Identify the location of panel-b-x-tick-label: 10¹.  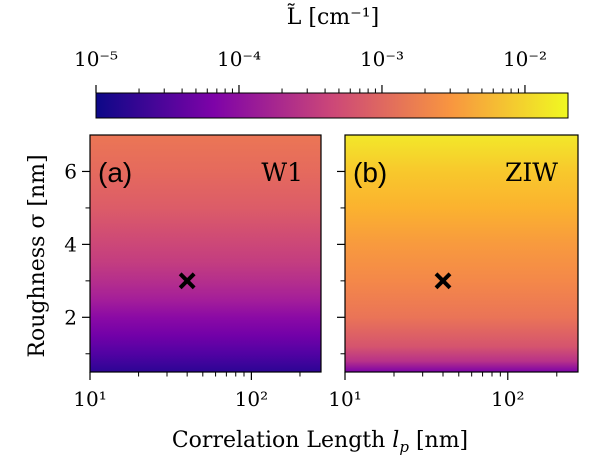
(344, 399).